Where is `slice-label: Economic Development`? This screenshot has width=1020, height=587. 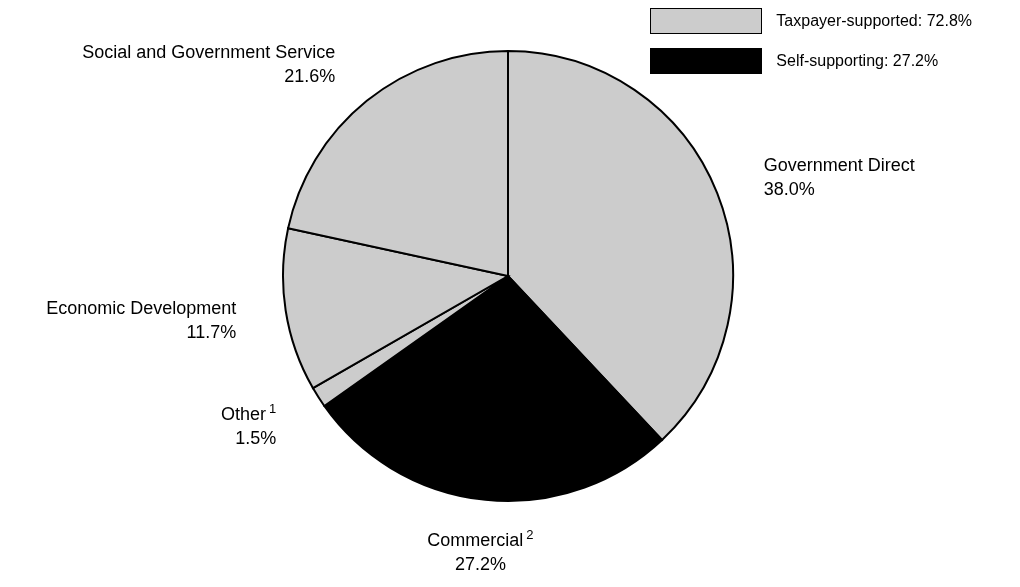
slice-label: Economic Development is located at coordinates (141, 308).